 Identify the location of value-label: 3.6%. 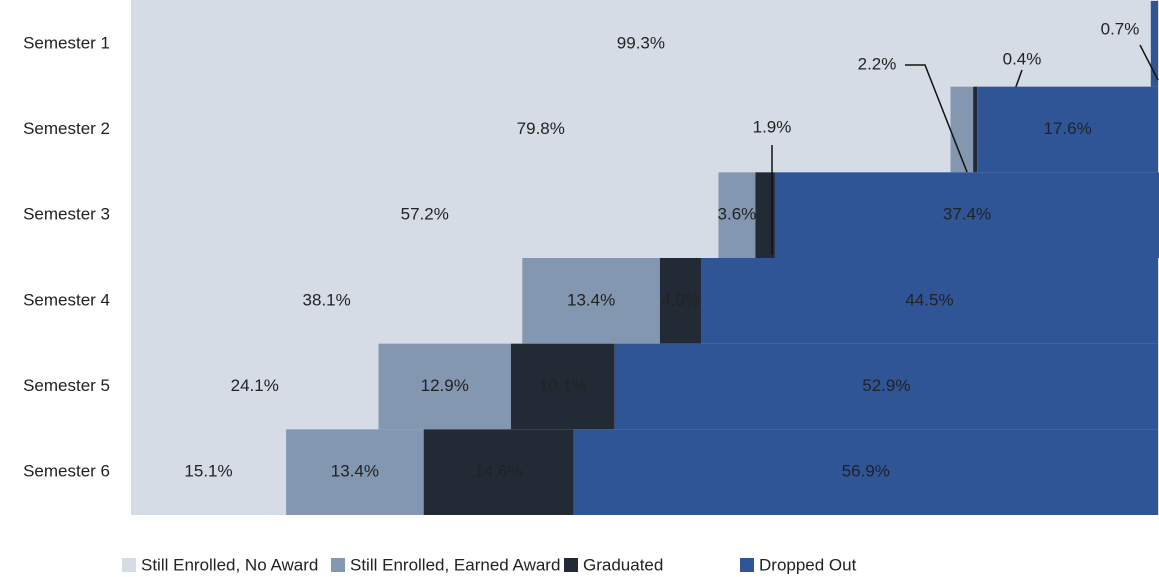
(737, 214).